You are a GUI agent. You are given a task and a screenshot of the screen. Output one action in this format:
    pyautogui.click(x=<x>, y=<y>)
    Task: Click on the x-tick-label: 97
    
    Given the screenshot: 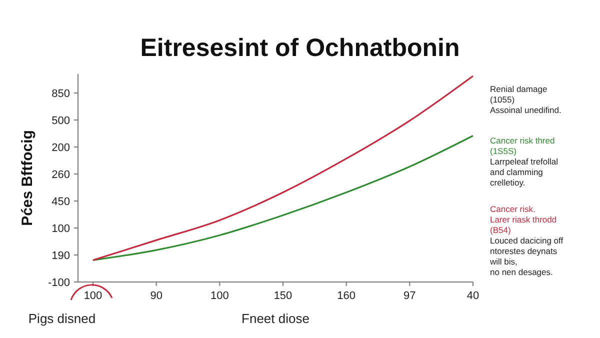 What is the action you would take?
    pyautogui.click(x=410, y=296)
    